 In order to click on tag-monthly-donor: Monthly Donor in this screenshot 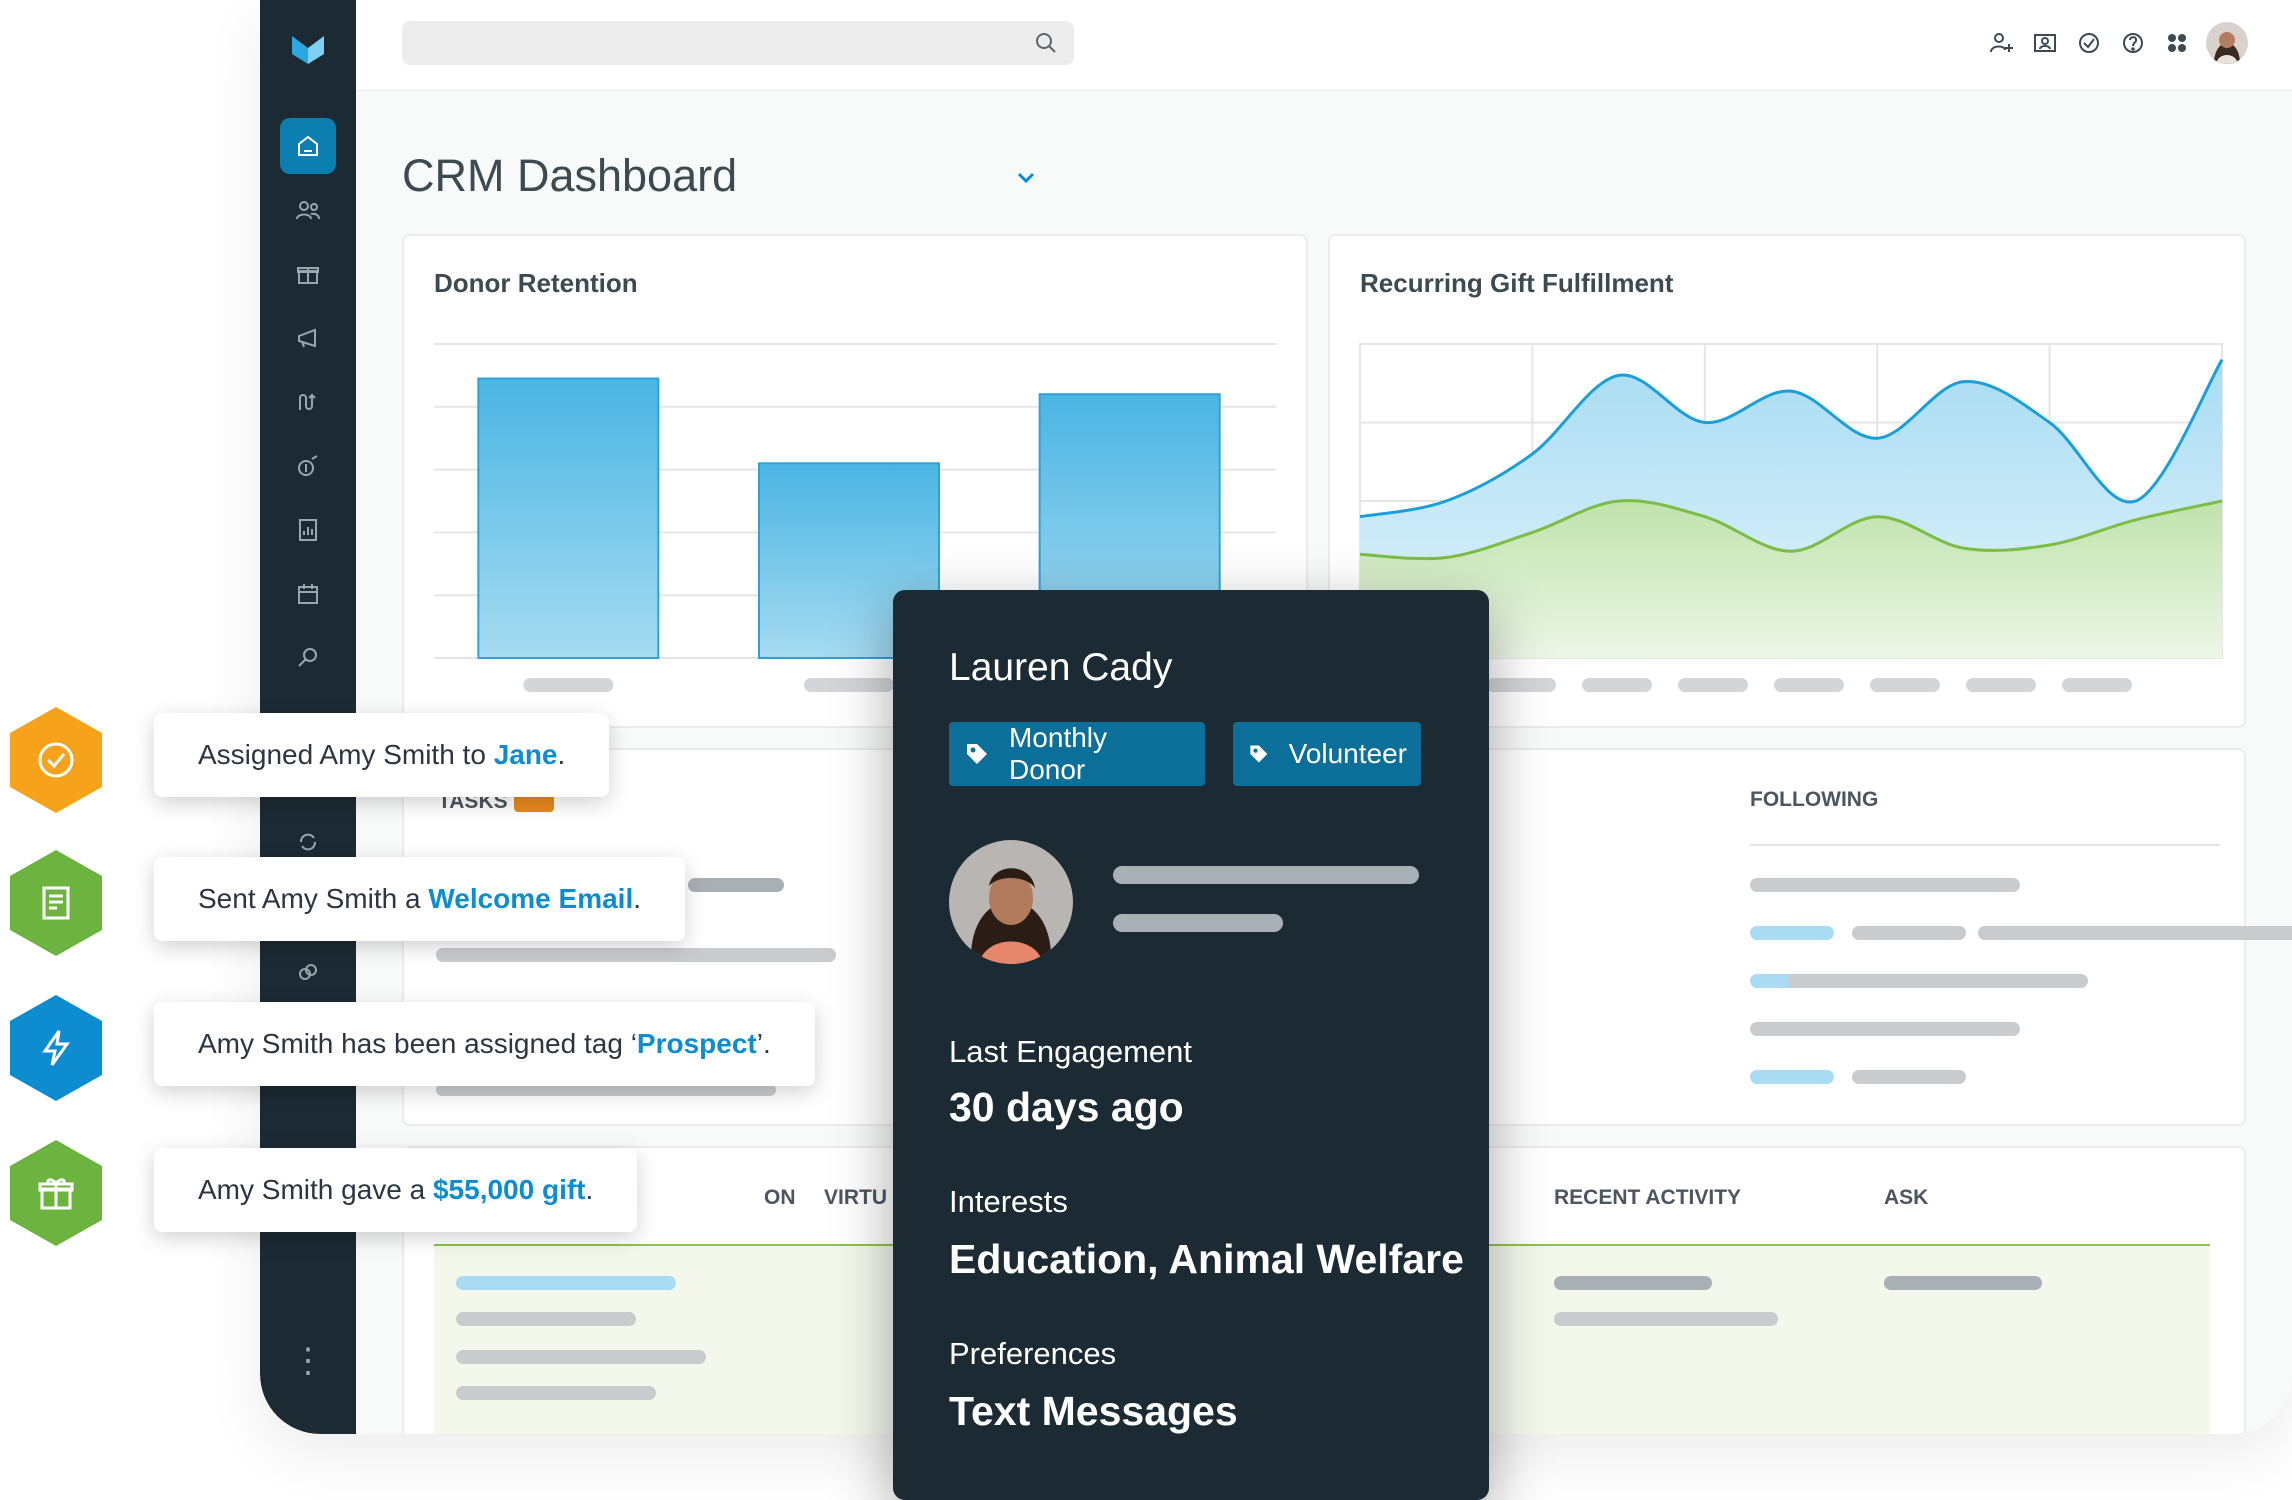, I will do `click(1077, 754)`.